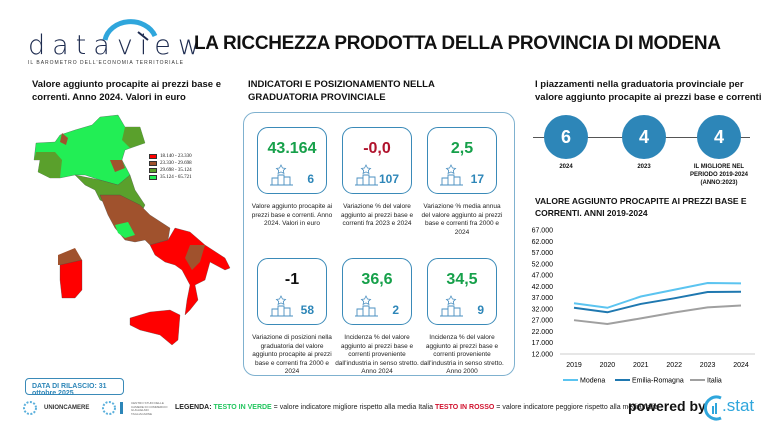  I want to click on x-tick-label: 2024, so click(741, 365).